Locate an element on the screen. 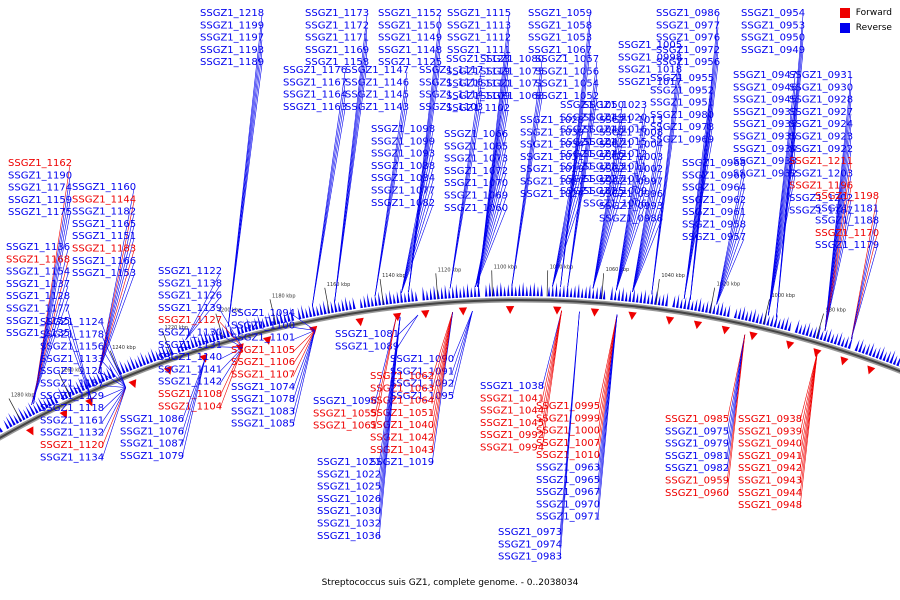 This screenshot has width=900, height=600. gene-label: SSGZ1_1027 is located at coordinates (552, 182).